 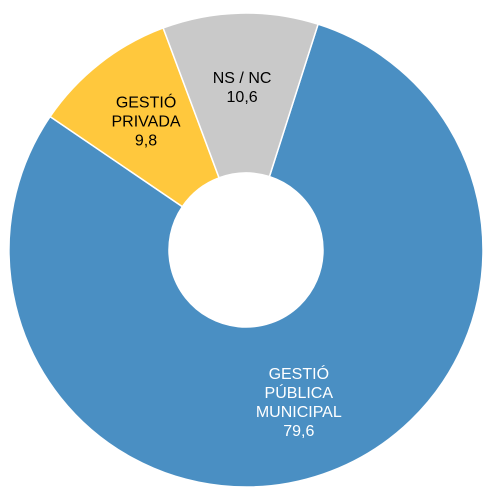 I want to click on value-label: 79,6, so click(x=298, y=431).